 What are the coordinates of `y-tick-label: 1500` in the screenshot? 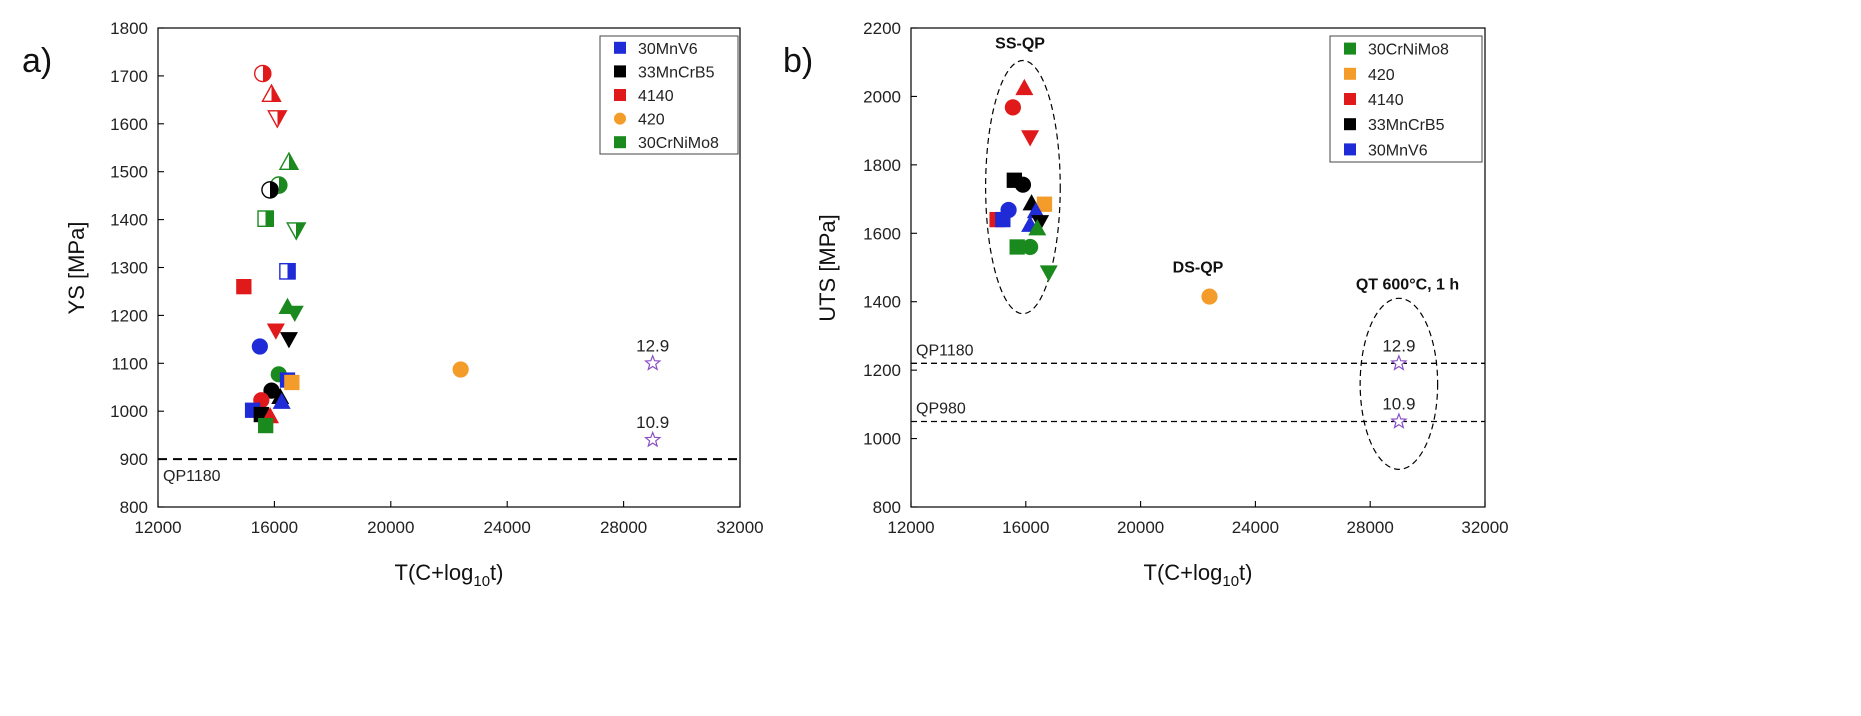 It's located at (129, 172).